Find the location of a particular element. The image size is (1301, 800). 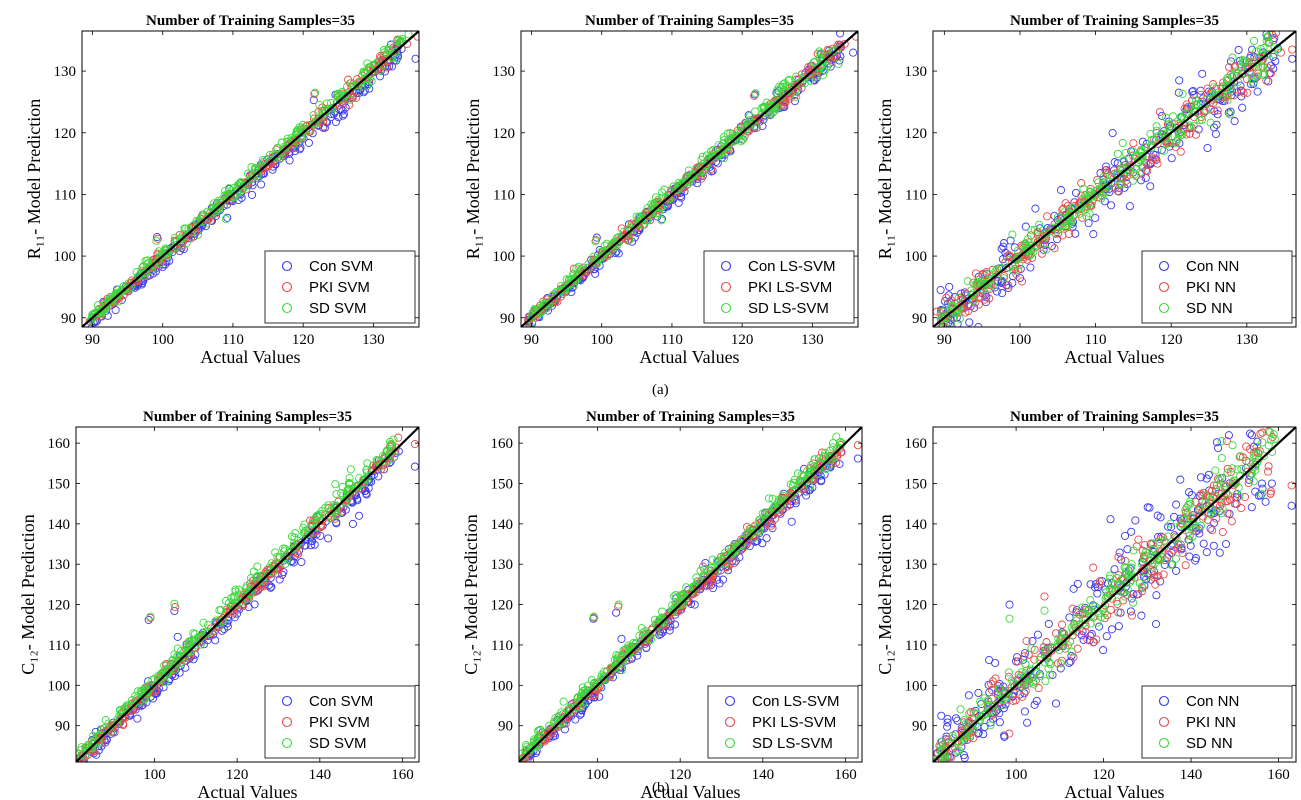

legend-label: PKI NN is located at coordinates (1211, 287).